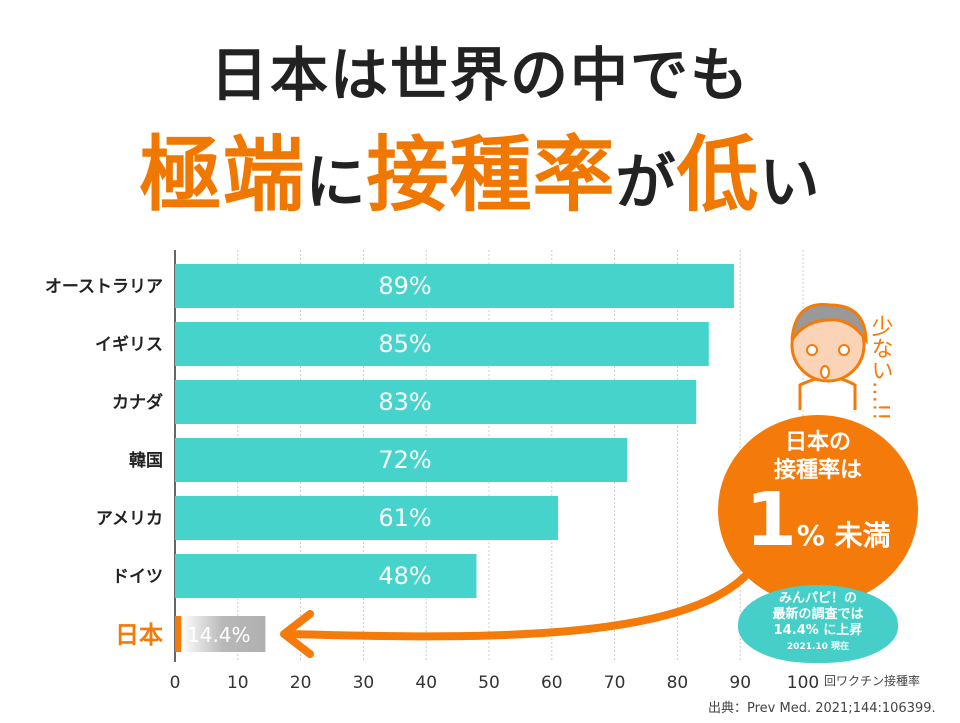  I want to click on data-label: 61%, so click(404, 518).